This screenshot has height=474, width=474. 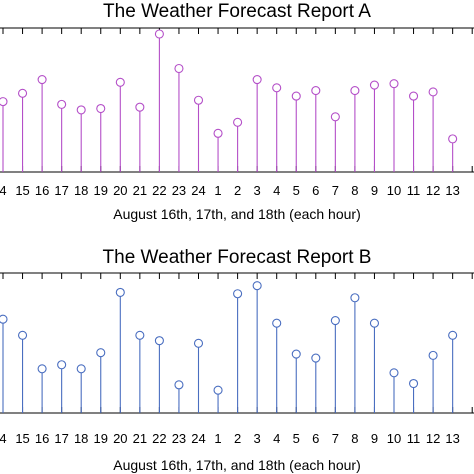 What do you see at coordinates (237, 438) in the screenshot?
I see `tick-label-b: 2` at bounding box center [237, 438].